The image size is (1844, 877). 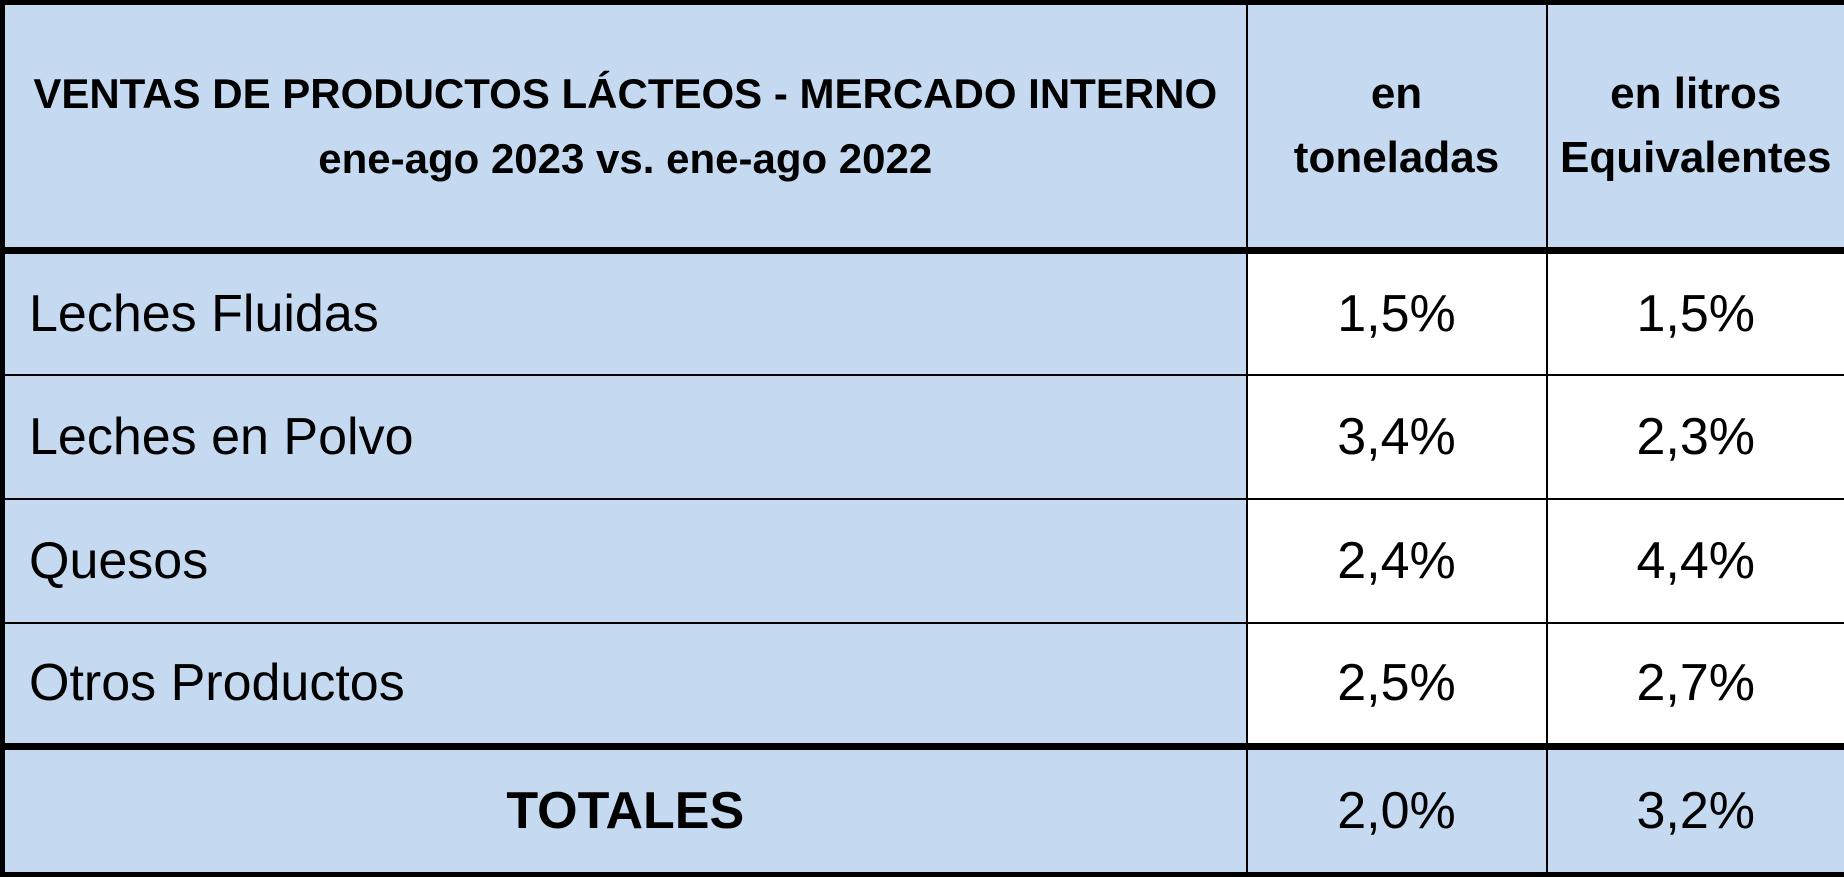 What do you see at coordinates (1397, 811) in the screenshot?
I see `totals-value-tons: 2,0%` at bounding box center [1397, 811].